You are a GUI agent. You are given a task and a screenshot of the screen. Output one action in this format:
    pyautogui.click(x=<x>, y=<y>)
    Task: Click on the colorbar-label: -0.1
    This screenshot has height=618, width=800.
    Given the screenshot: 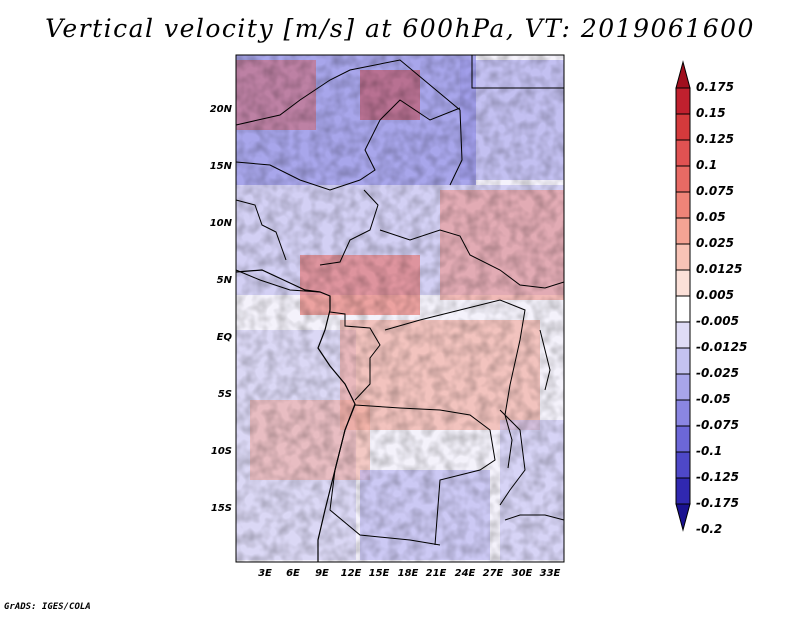 What is the action you would take?
    pyautogui.click(x=709, y=451)
    